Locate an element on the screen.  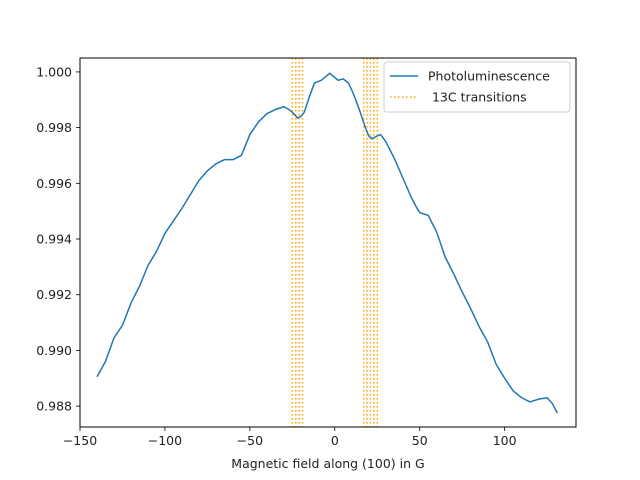
y-axis-ticks: 0.988 0.990 0.992 0.994 0.996 0.998 1.000 is located at coordinates (58, 239).